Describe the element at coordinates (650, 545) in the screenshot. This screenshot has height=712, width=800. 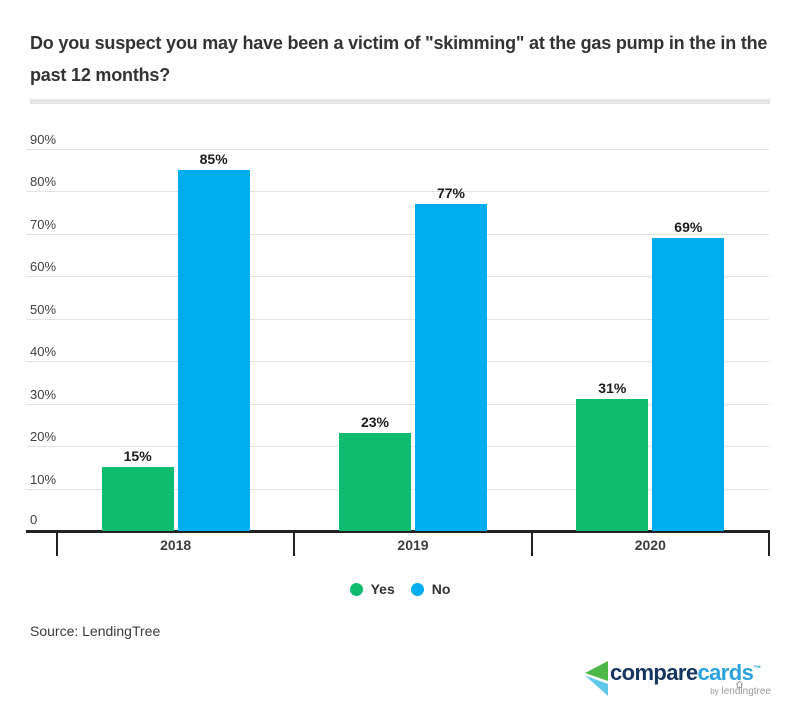
I see `category-label: 2020` at that location.